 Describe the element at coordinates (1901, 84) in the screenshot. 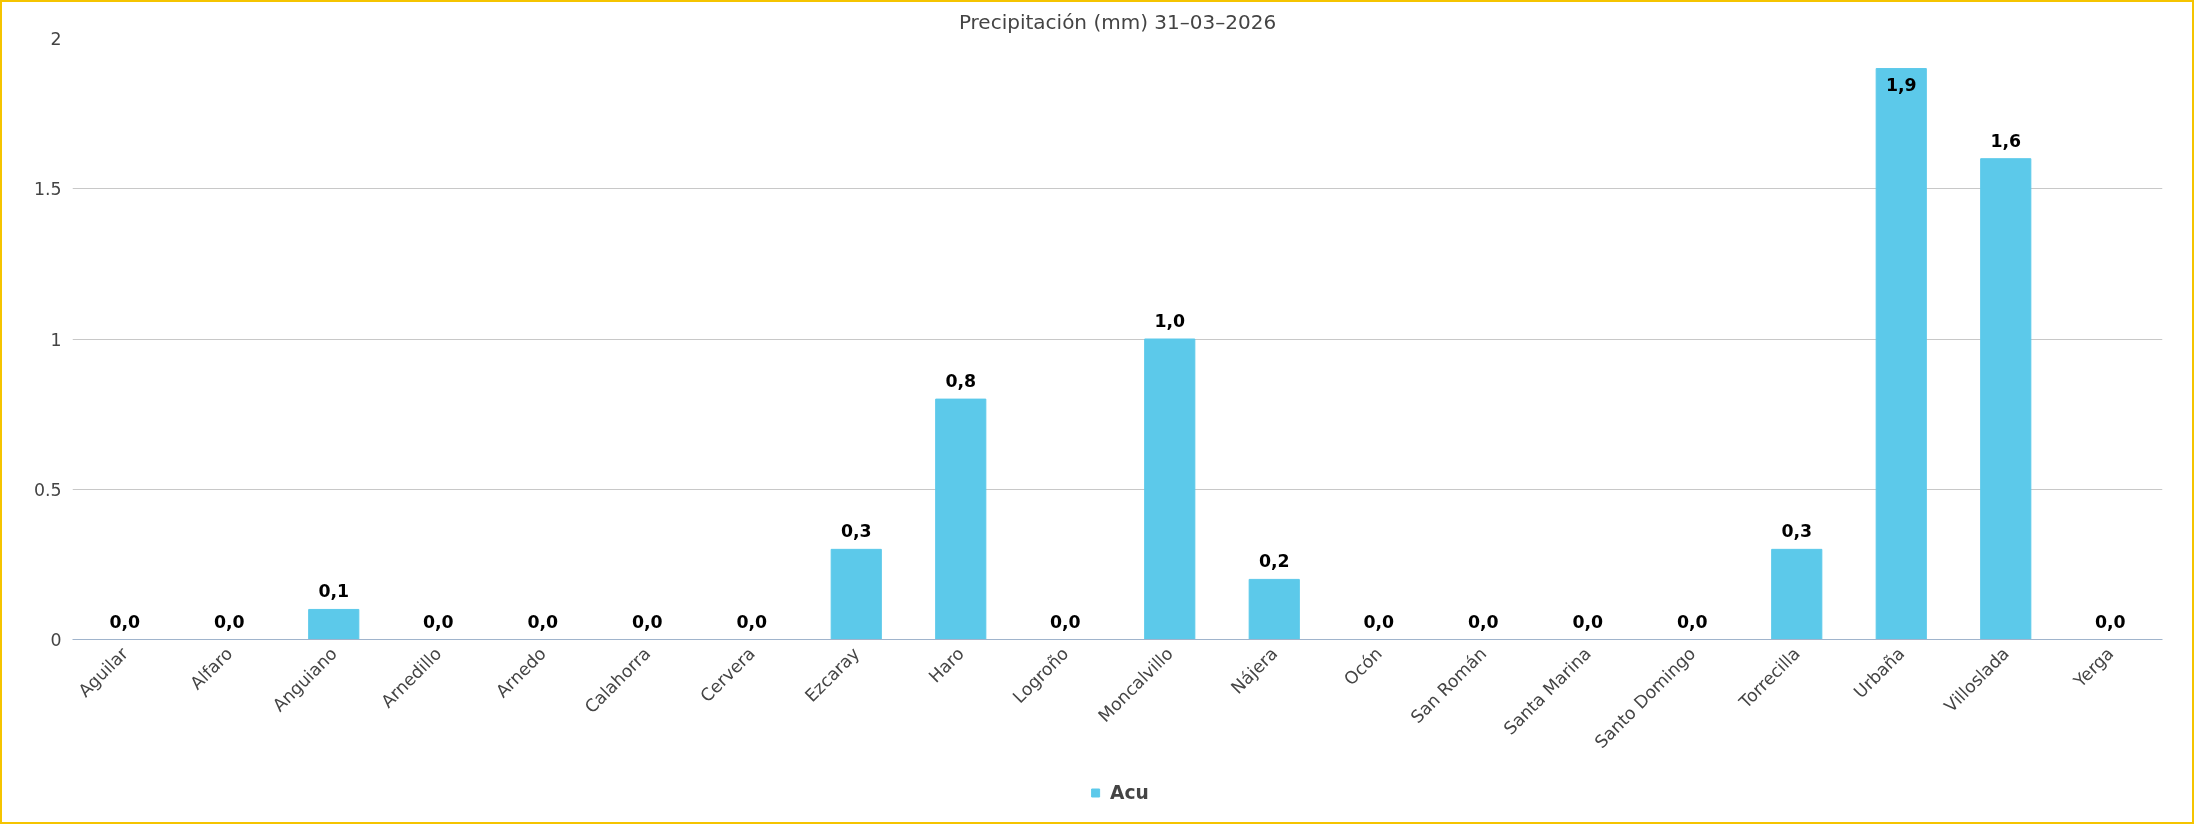

I see `data-label: 1,9` at that location.